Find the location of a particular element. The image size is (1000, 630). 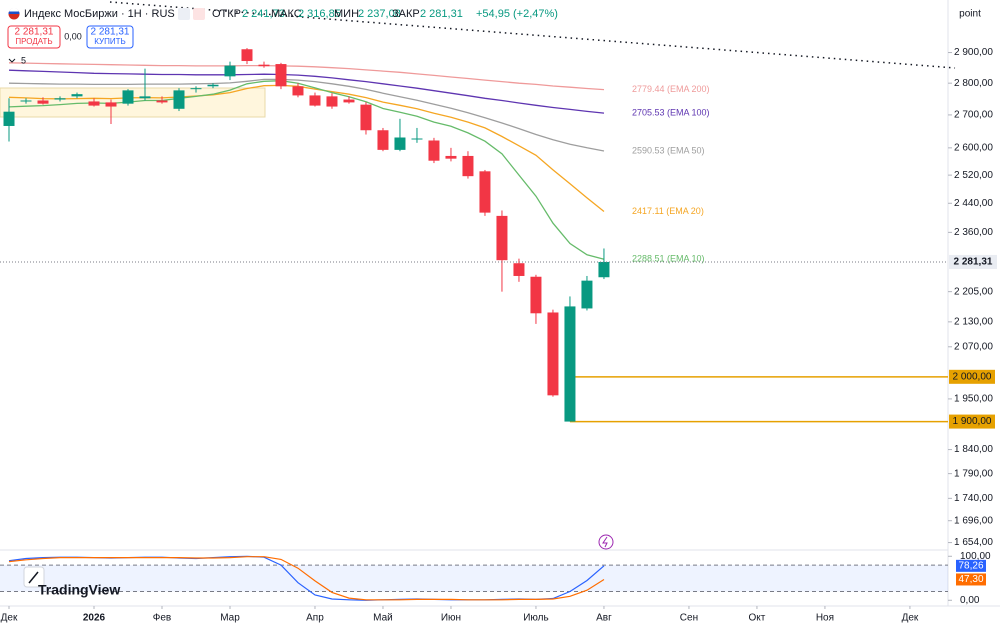

oscillator-value-label: 47,30 is located at coordinates (970, 579).